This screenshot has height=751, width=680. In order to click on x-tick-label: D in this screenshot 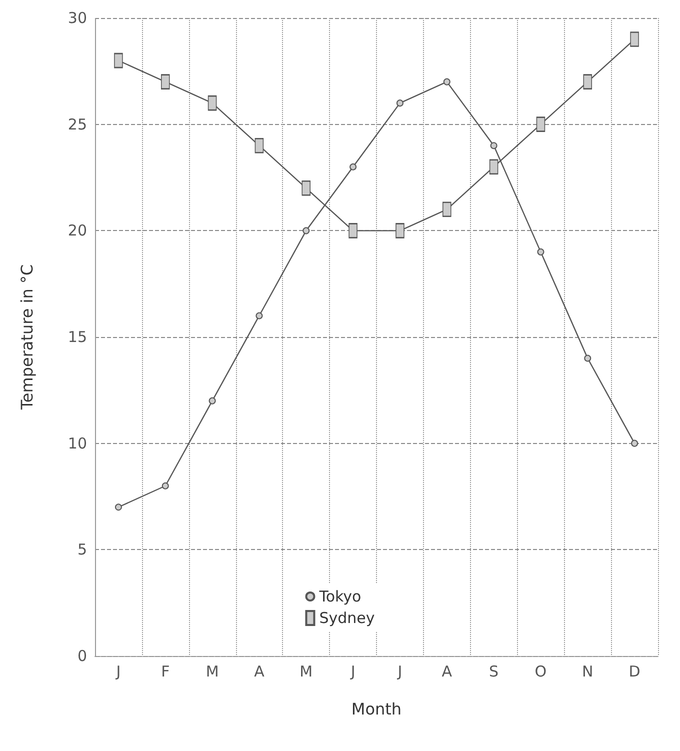, I will do `click(634, 671)`.